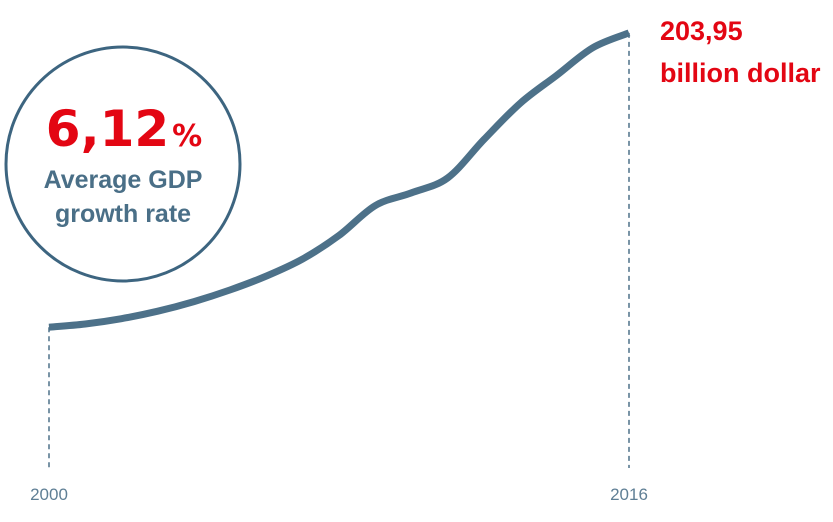 This screenshot has height=522, width=833. What do you see at coordinates (187, 136) in the screenshot?
I see `badge-value-unit: %` at bounding box center [187, 136].